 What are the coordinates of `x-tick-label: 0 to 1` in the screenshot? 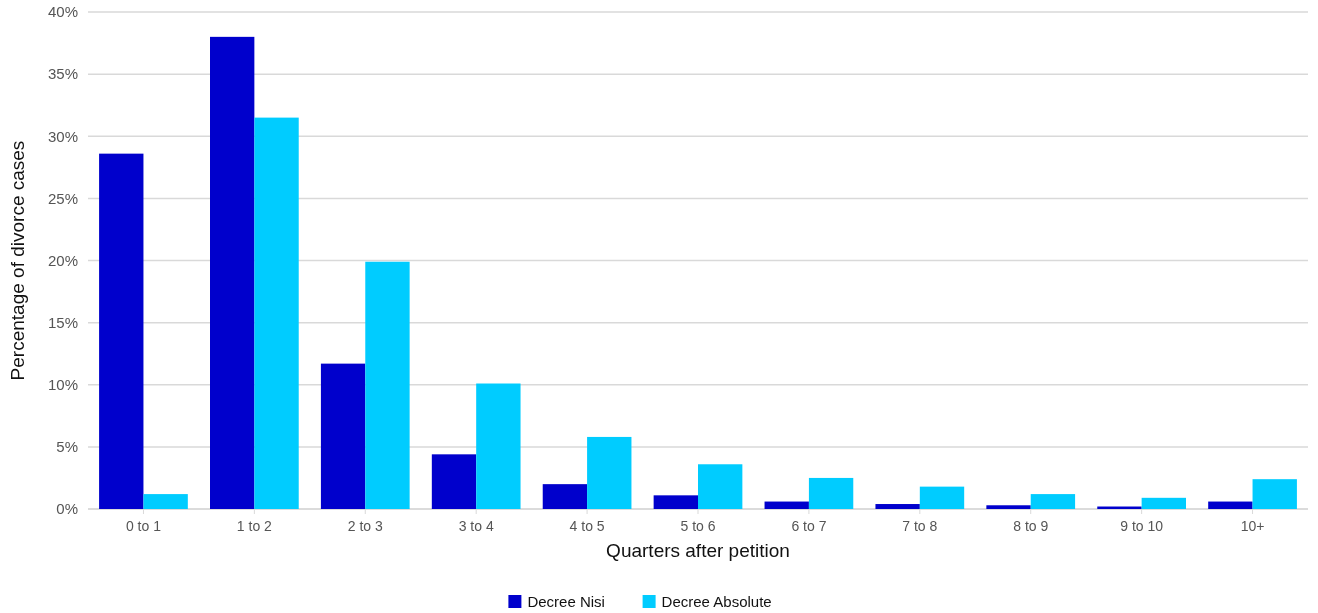 It's located at (143, 526).